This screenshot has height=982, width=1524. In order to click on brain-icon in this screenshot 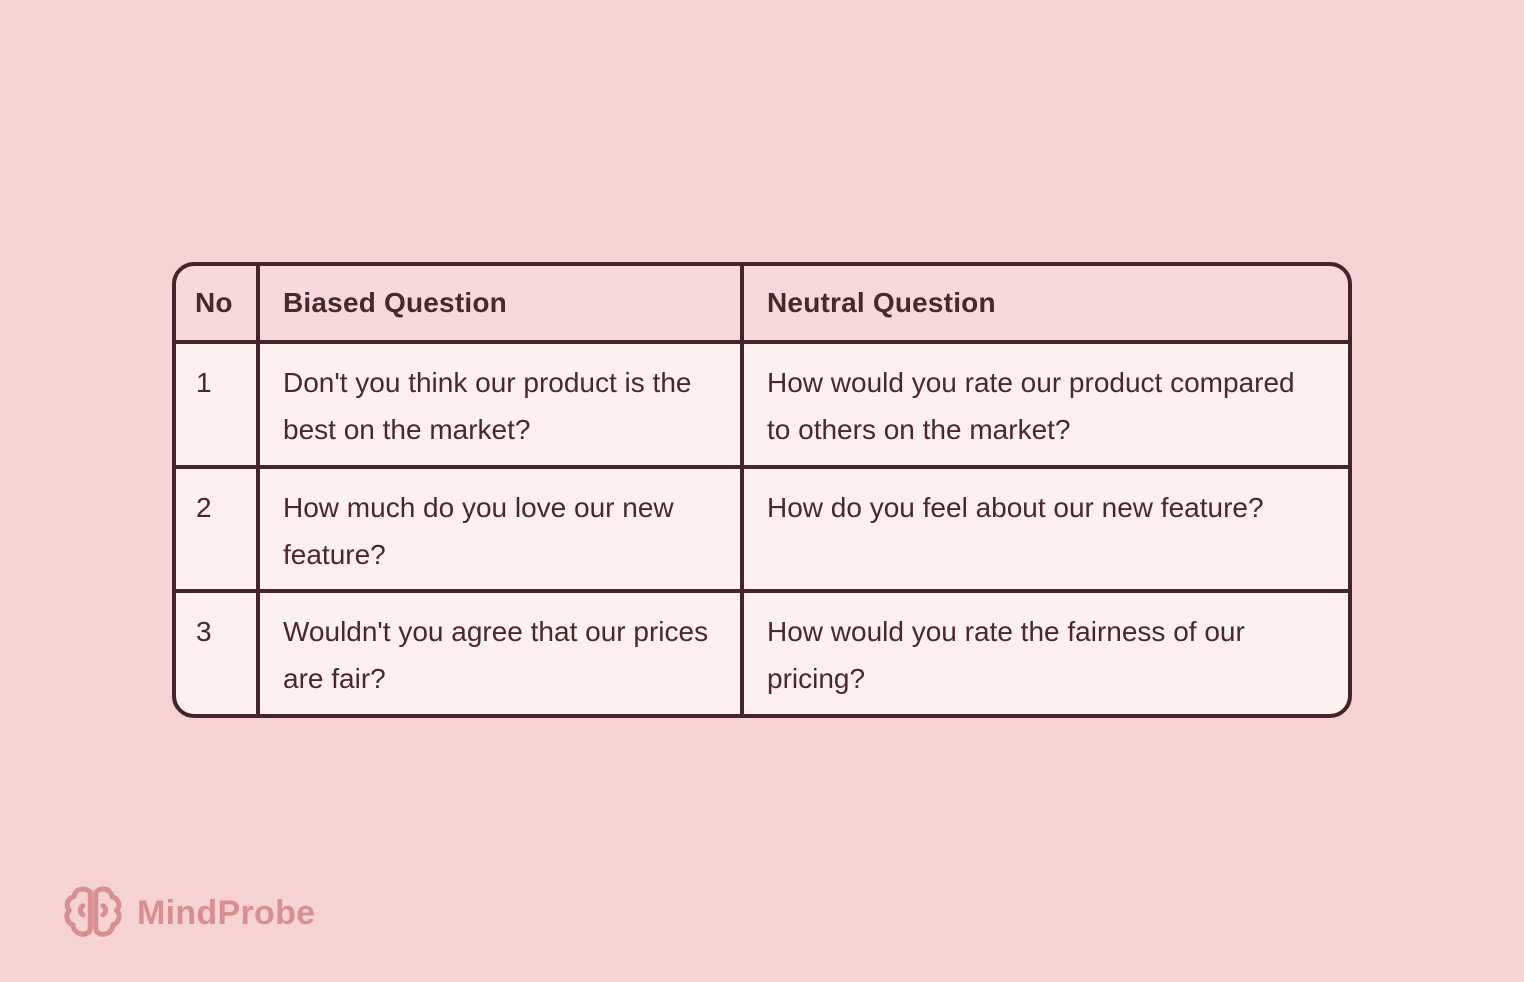, I will do `click(93, 913)`.